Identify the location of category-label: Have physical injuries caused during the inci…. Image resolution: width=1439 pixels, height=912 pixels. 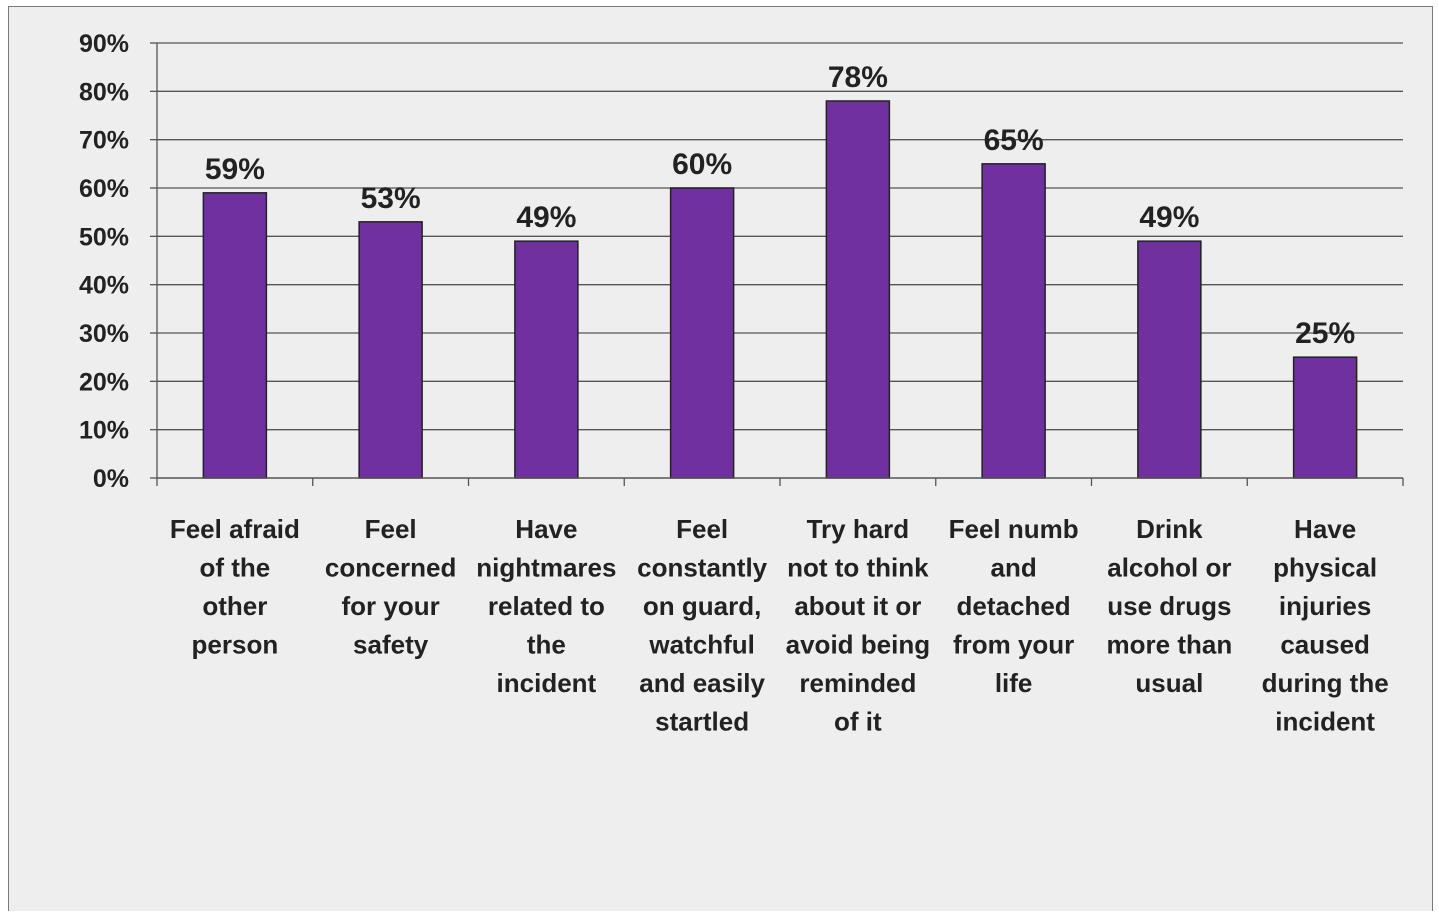
(1325, 625).